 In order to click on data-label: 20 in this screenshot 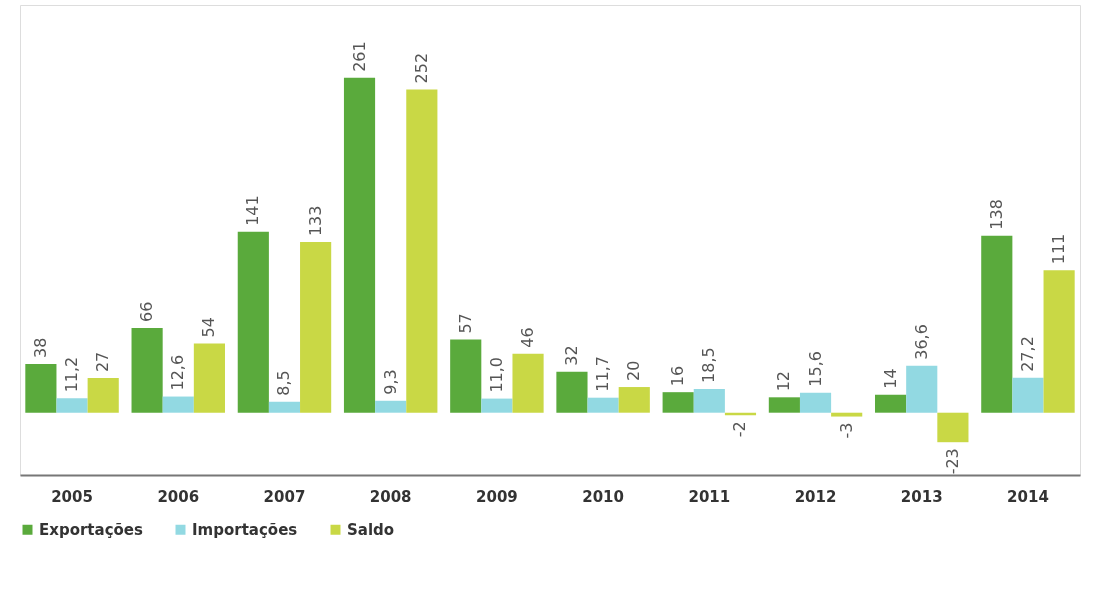, I will do `click(634, 371)`.